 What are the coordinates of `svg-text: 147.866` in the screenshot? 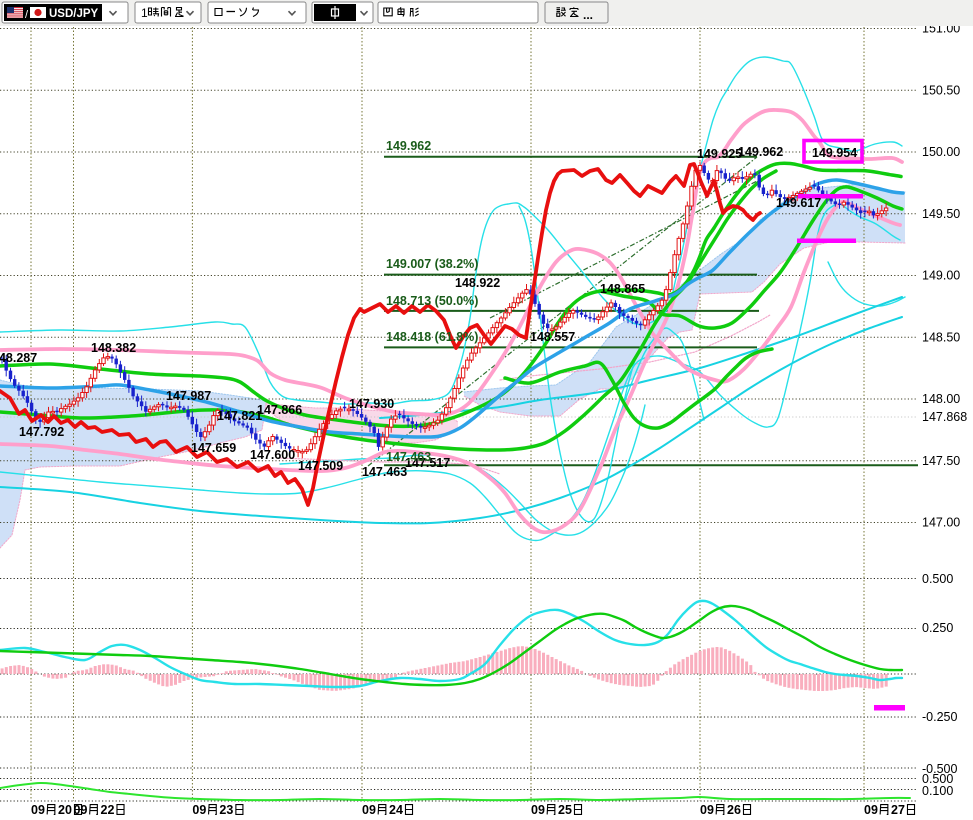 It's located at (279, 410).